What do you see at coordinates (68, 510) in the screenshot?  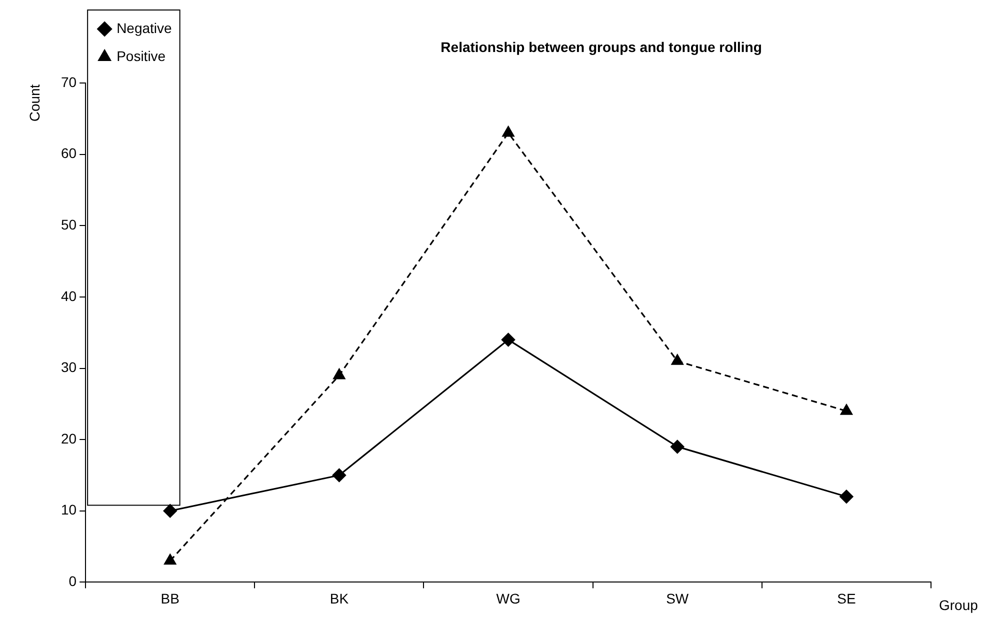 I see `y-tick-label: 10` at bounding box center [68, 510].